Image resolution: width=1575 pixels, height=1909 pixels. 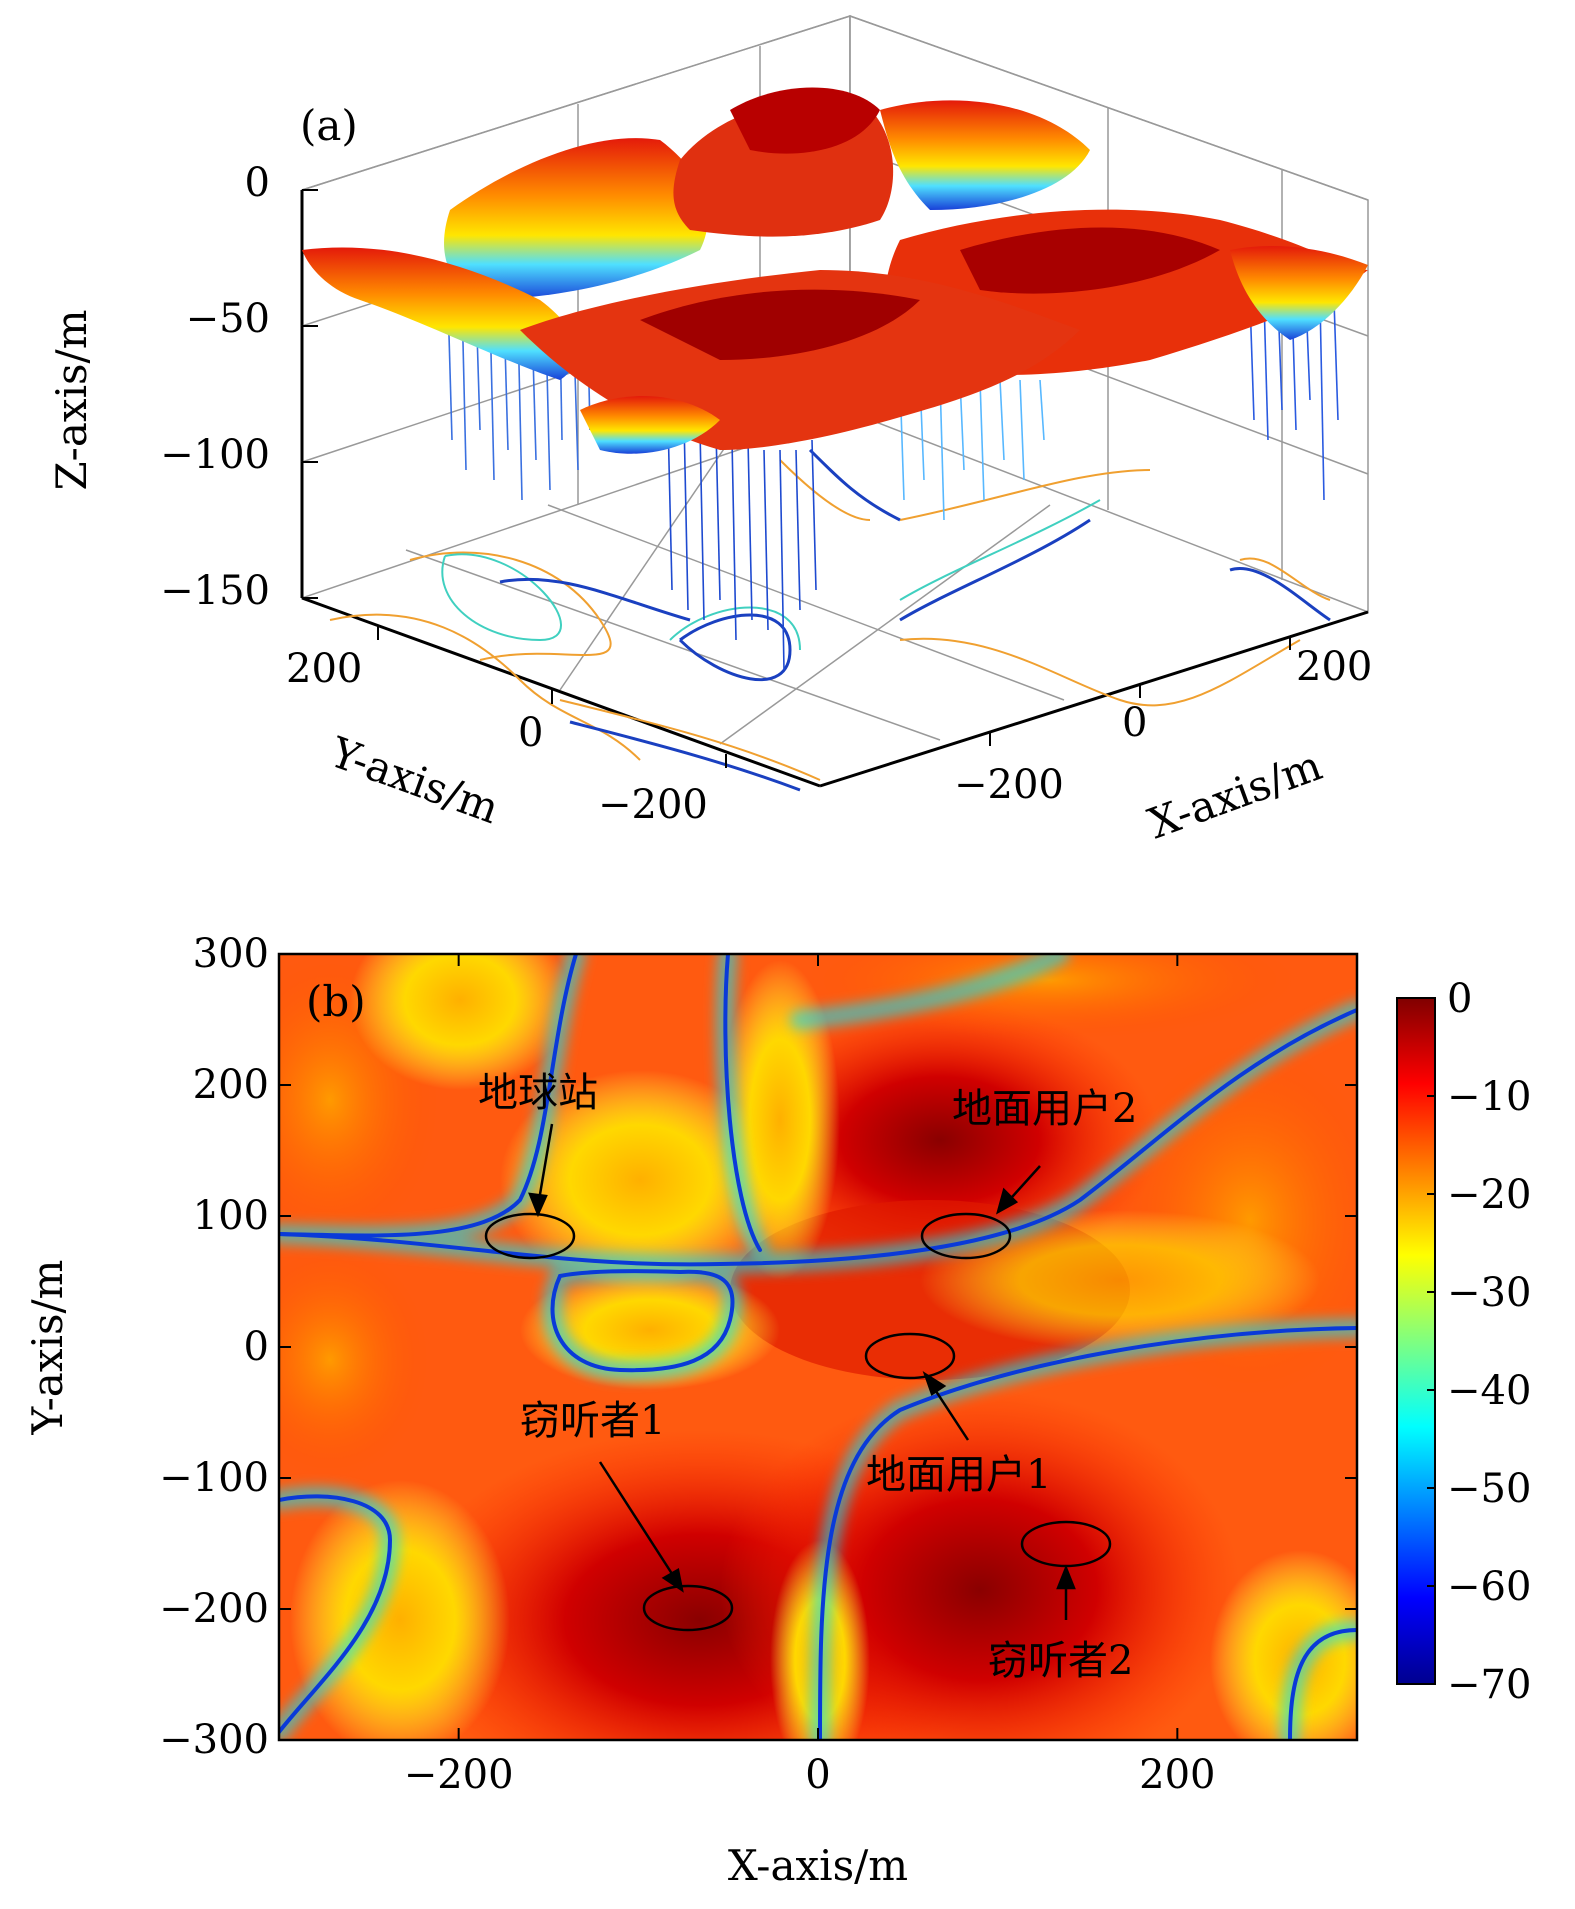 What do you see at coordinates (329, 125) in the screenshot?
I see `panel-a-label: (a)` at bounding box center [329, 125].